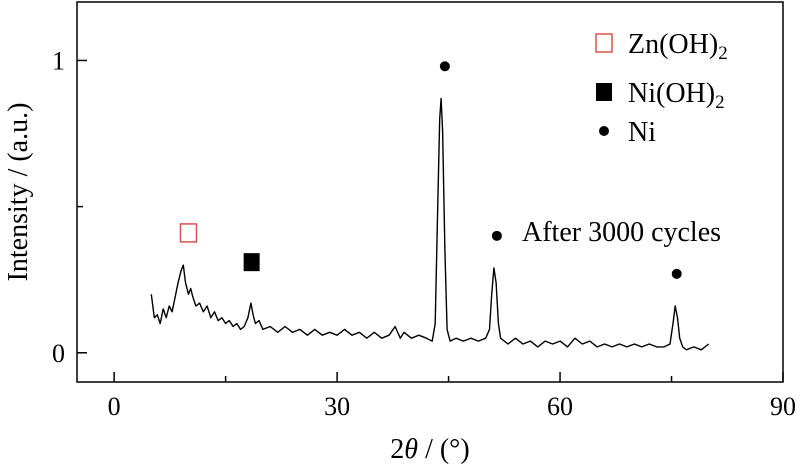  What do you see at coordinates (114, 406) in the screenshot?
I see `x-tick-label: 0` at bounding box center [114, 406].